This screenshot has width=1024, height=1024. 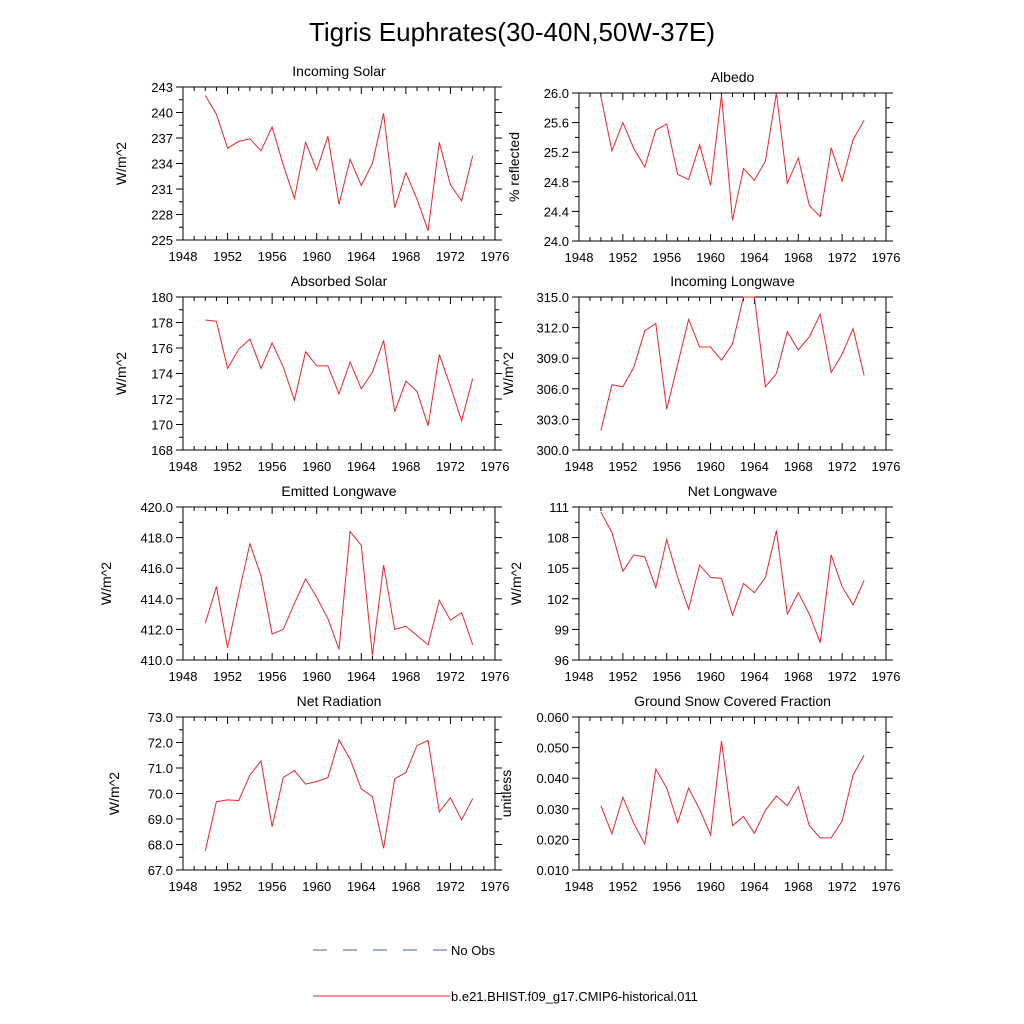 What do you see at coordinates (558, 568) in the screenshot?
I see `y-tick-label: 105` at bounding box center [558, 568].